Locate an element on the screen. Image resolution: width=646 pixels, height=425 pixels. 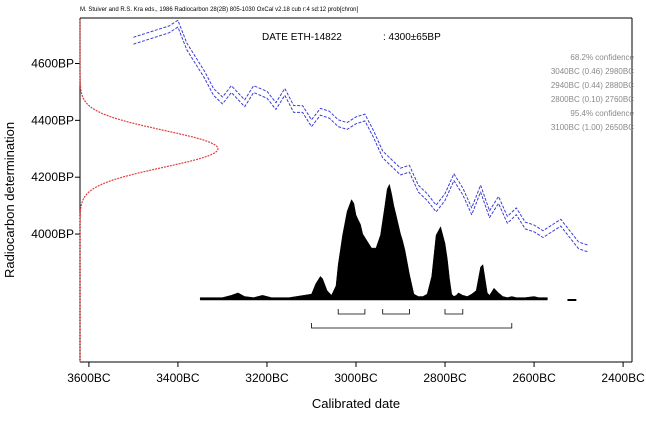
y-tick-label: 4600BP is located at coordinates (52, 63).